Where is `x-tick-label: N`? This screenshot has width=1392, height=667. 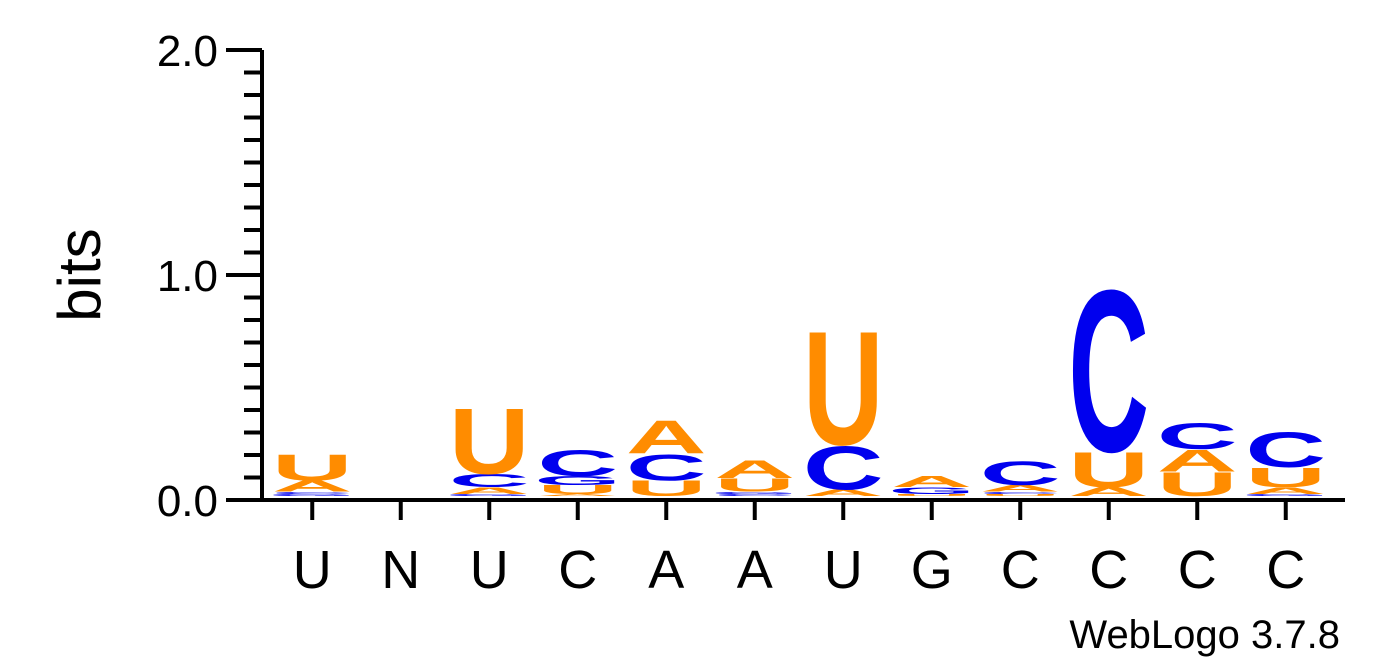
x-tick-label: N is located at coordinates (400, 570).